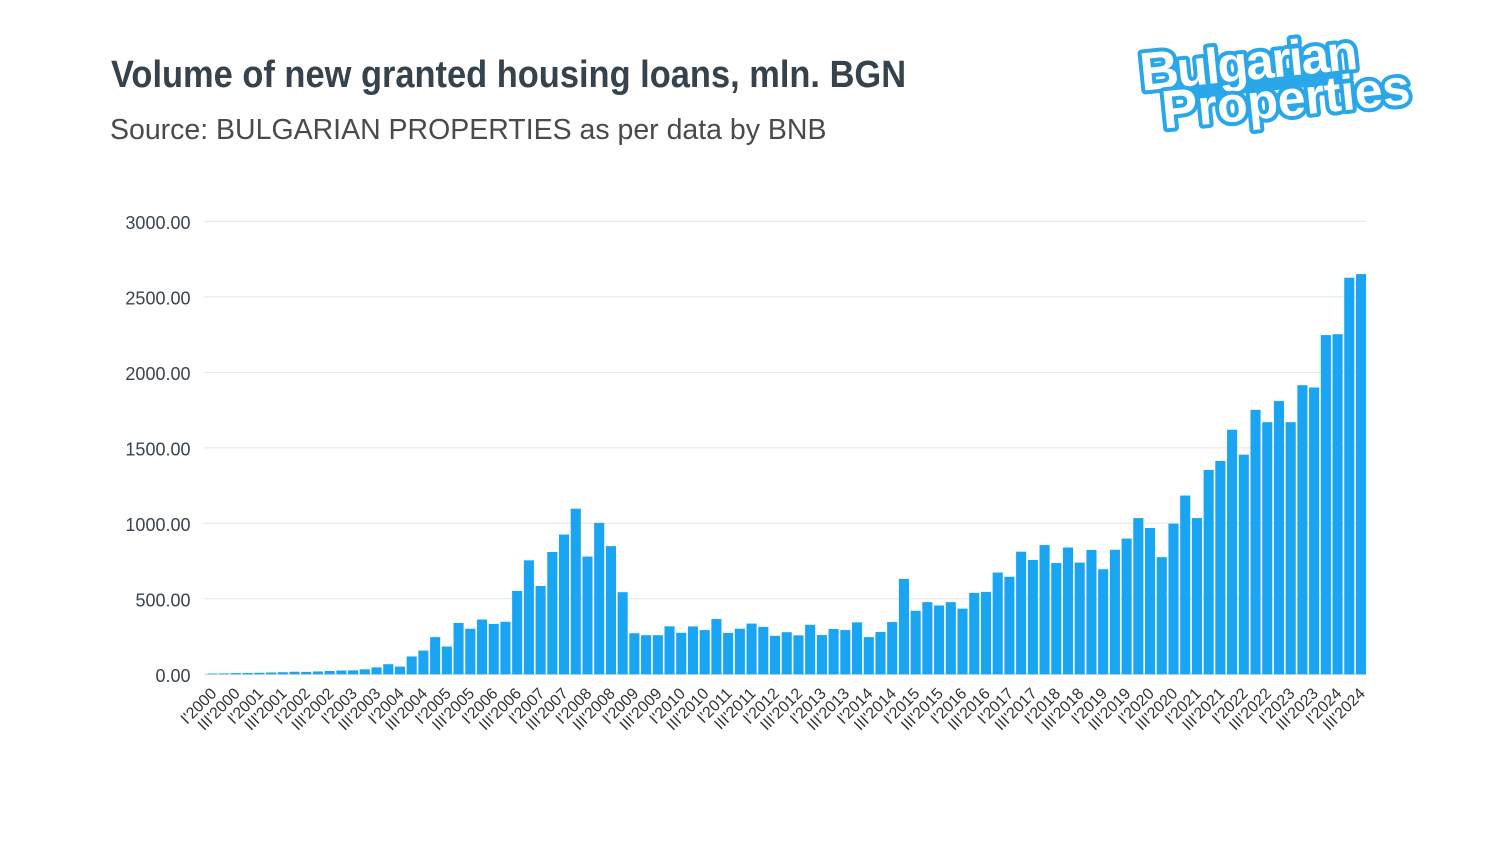 This screenshot has height=844, width=1500. I want to click on svg-text: 1500.00, so click(157, 449).